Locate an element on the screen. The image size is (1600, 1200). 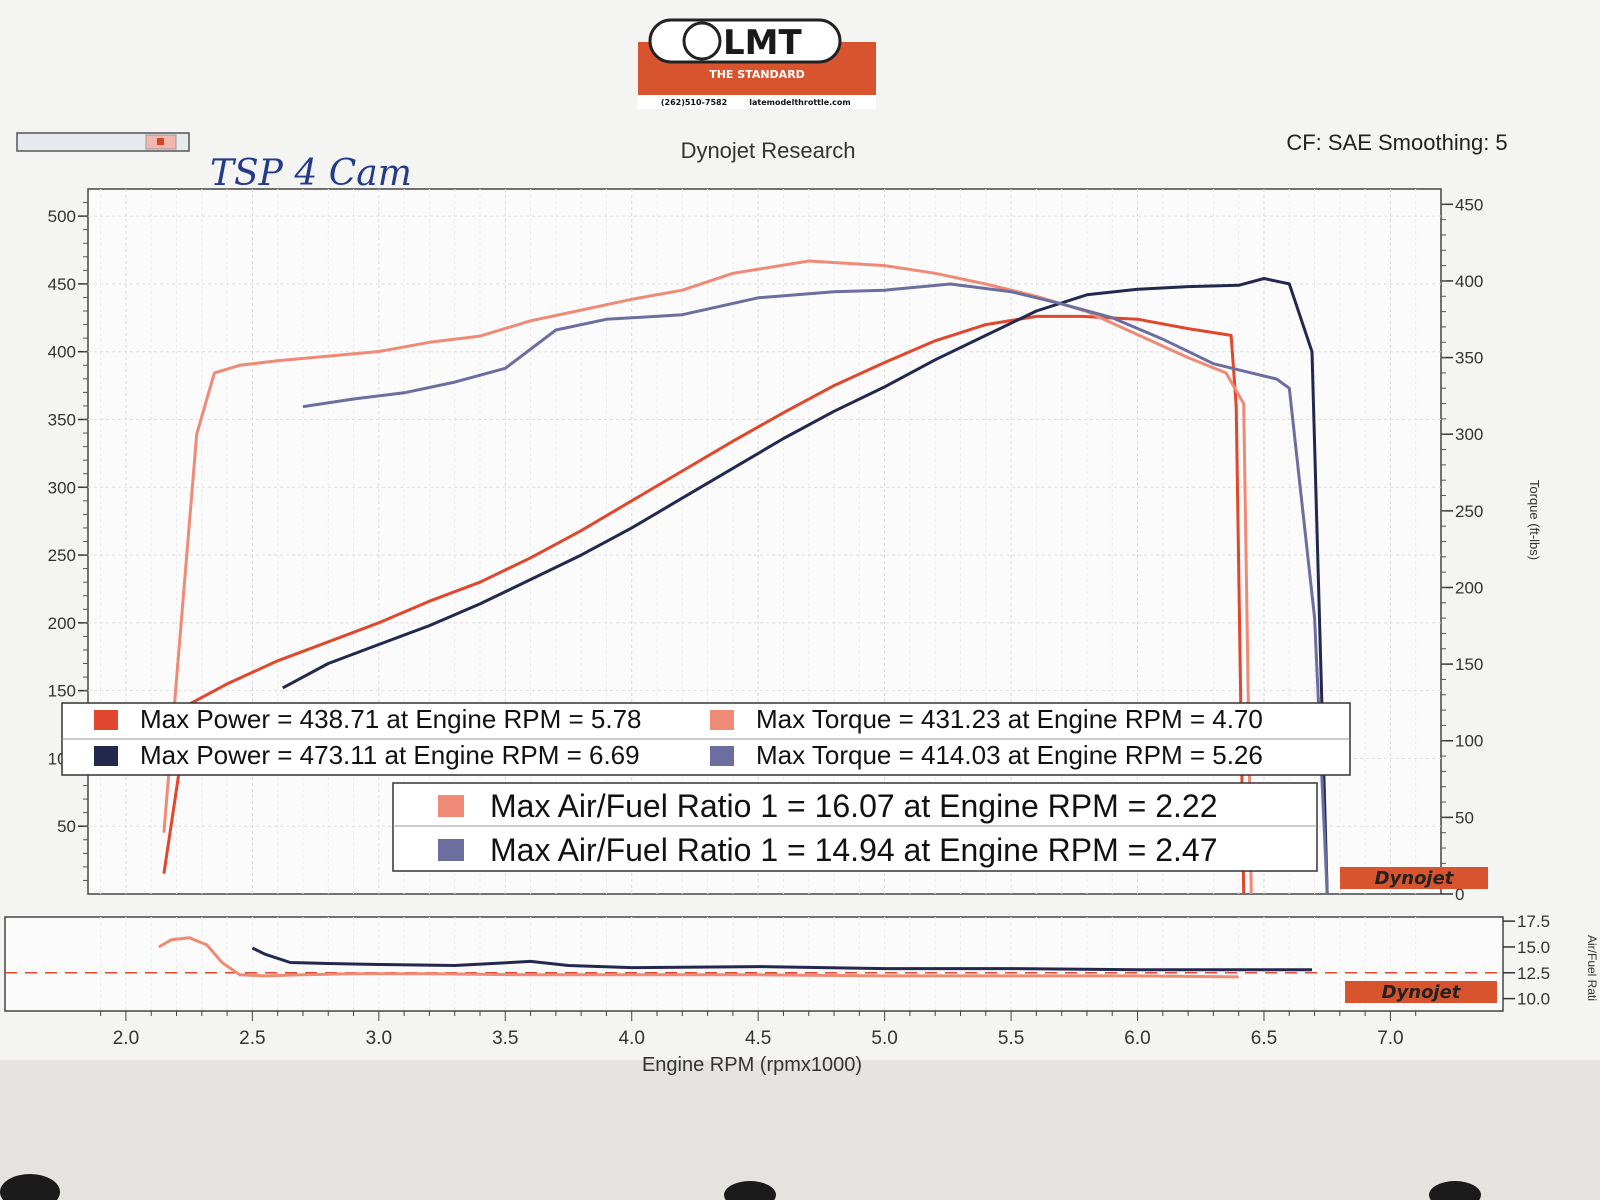
left-tick-label: 300 is located at coordinates (62, 487).